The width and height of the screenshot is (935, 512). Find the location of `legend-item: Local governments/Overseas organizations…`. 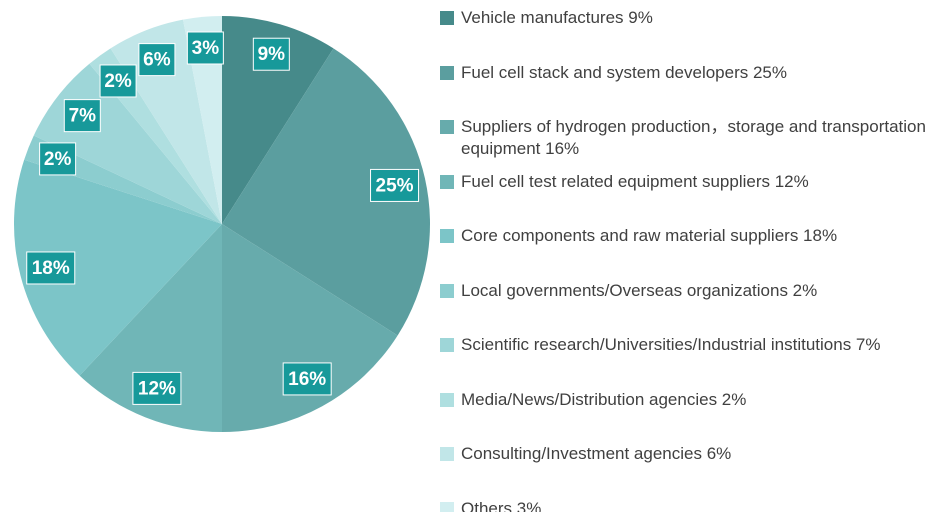

legend-item: Local governments/Overseas organizations… is located at coordinates (685, 291).